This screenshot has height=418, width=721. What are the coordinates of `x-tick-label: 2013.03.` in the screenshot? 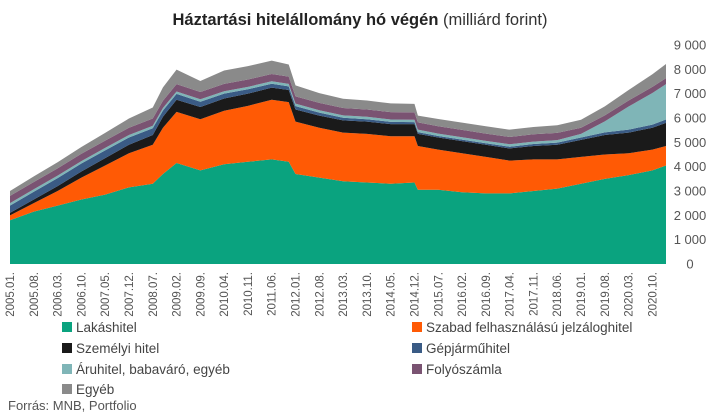 It's located at (344, 294).